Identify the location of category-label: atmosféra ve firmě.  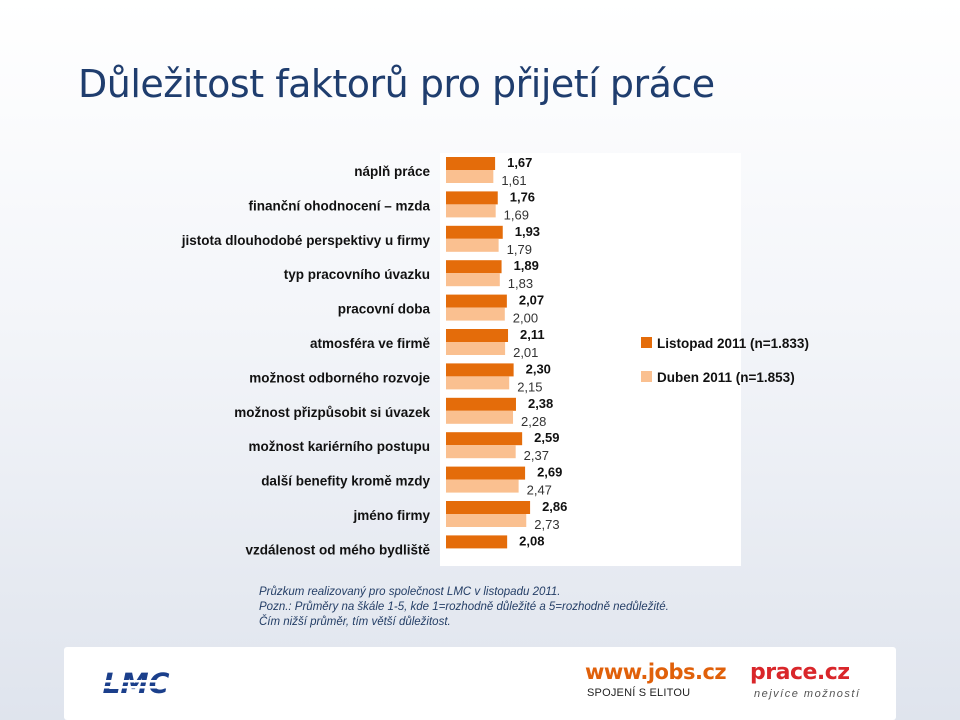
(370, 343).